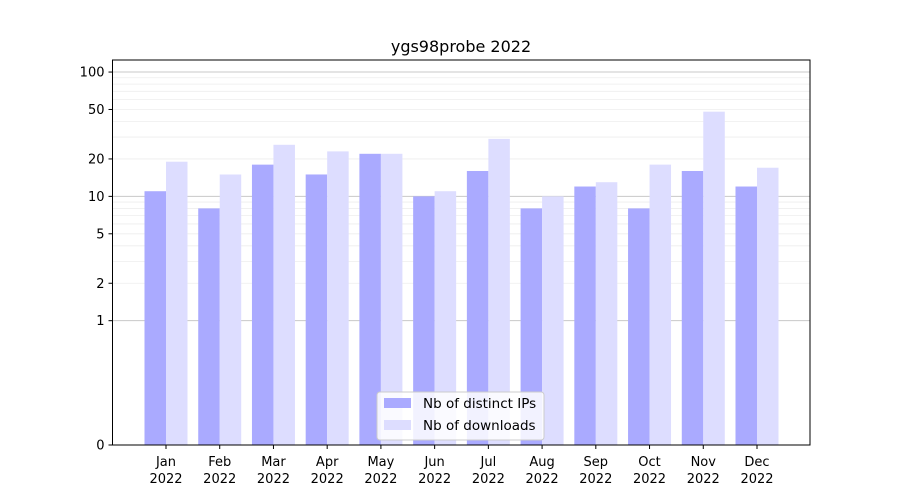  I want to click on x-tick-label: Jan 2022, so click(165, 471).